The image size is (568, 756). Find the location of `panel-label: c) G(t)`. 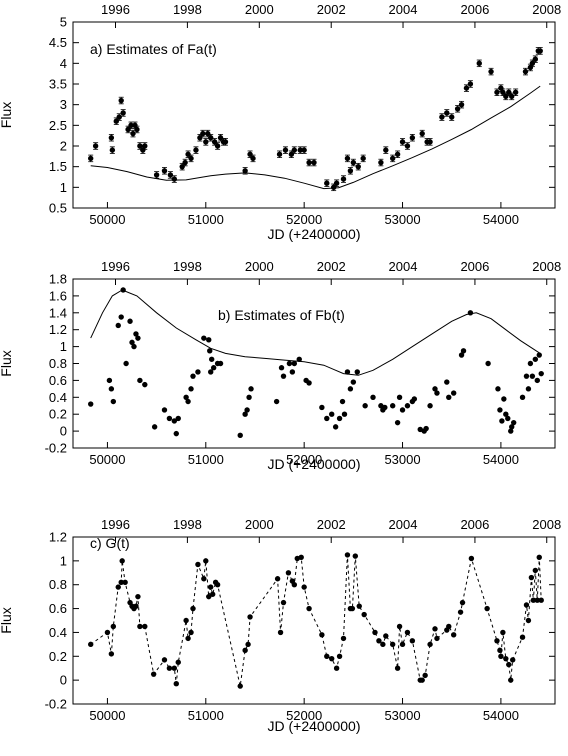

panel-label: c) G(t) is located at coordinates (110, 543).